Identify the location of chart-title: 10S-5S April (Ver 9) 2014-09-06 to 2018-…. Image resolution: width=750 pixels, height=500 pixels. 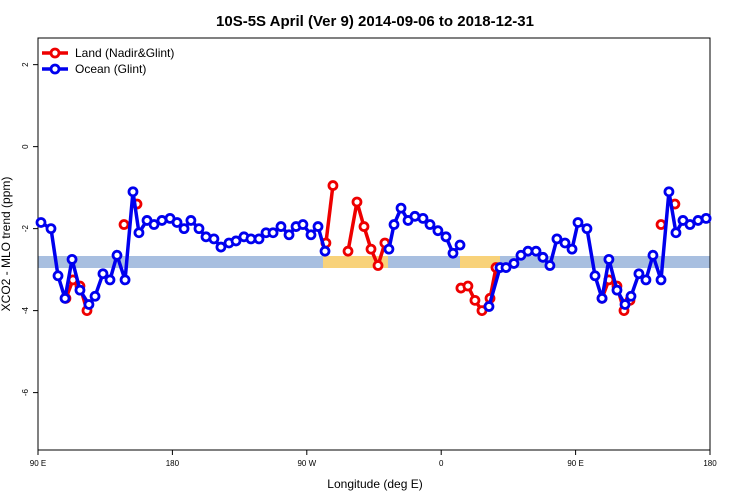
(375, 21).